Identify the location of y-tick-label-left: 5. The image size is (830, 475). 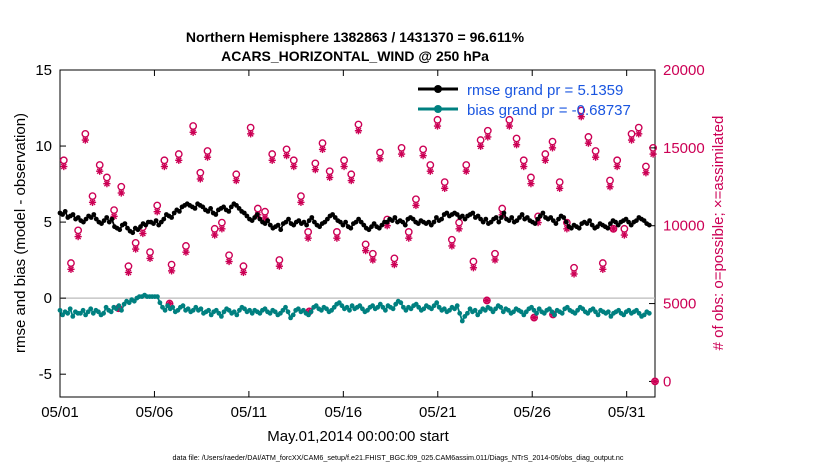
(48, 222).